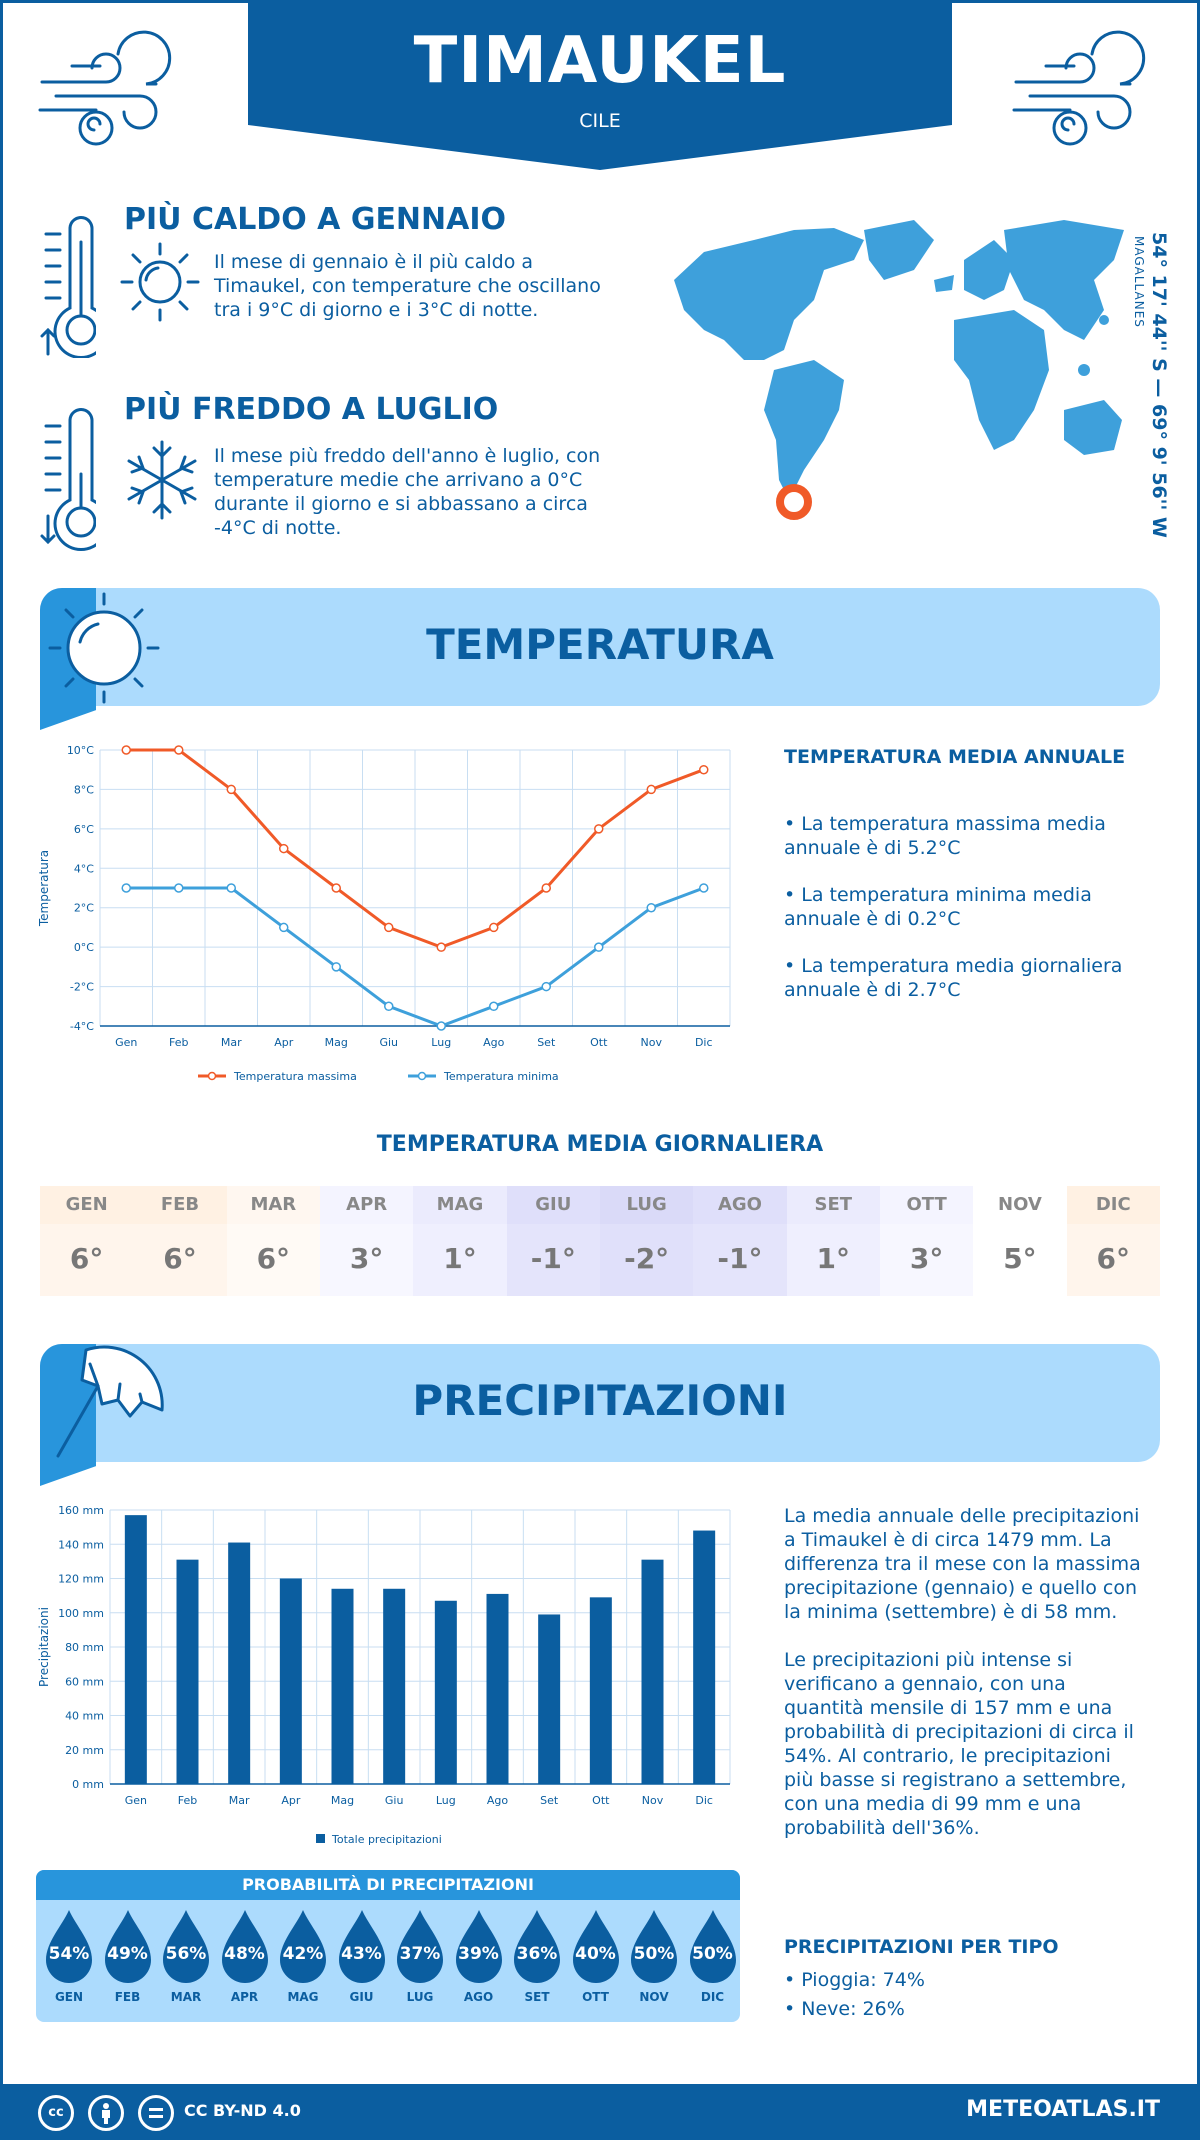 The height and width of the screenshot is (2140, 1200). Describe the element at coordinates (501, 1076) in the screenshot. I see `legend-label: Temperatura minima` at that location.